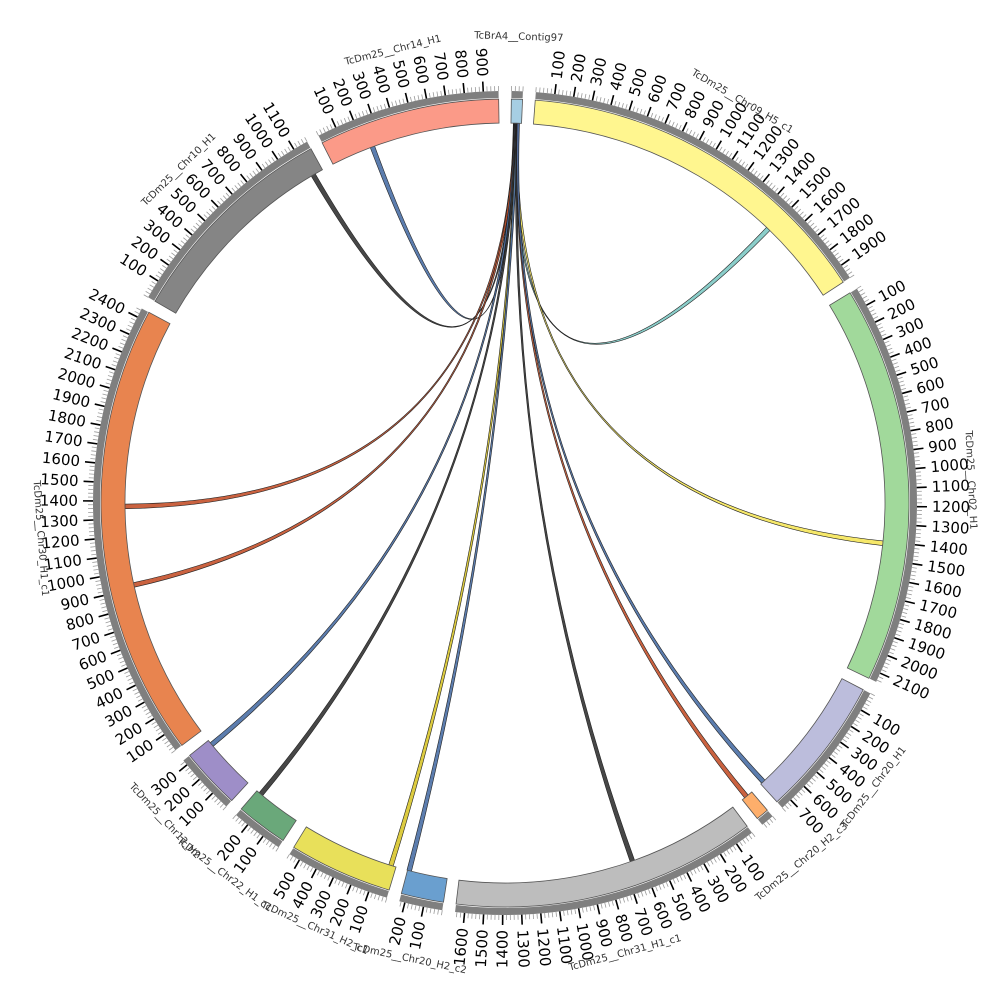  I want to click on tick-label: 1100, so click(950, 486).